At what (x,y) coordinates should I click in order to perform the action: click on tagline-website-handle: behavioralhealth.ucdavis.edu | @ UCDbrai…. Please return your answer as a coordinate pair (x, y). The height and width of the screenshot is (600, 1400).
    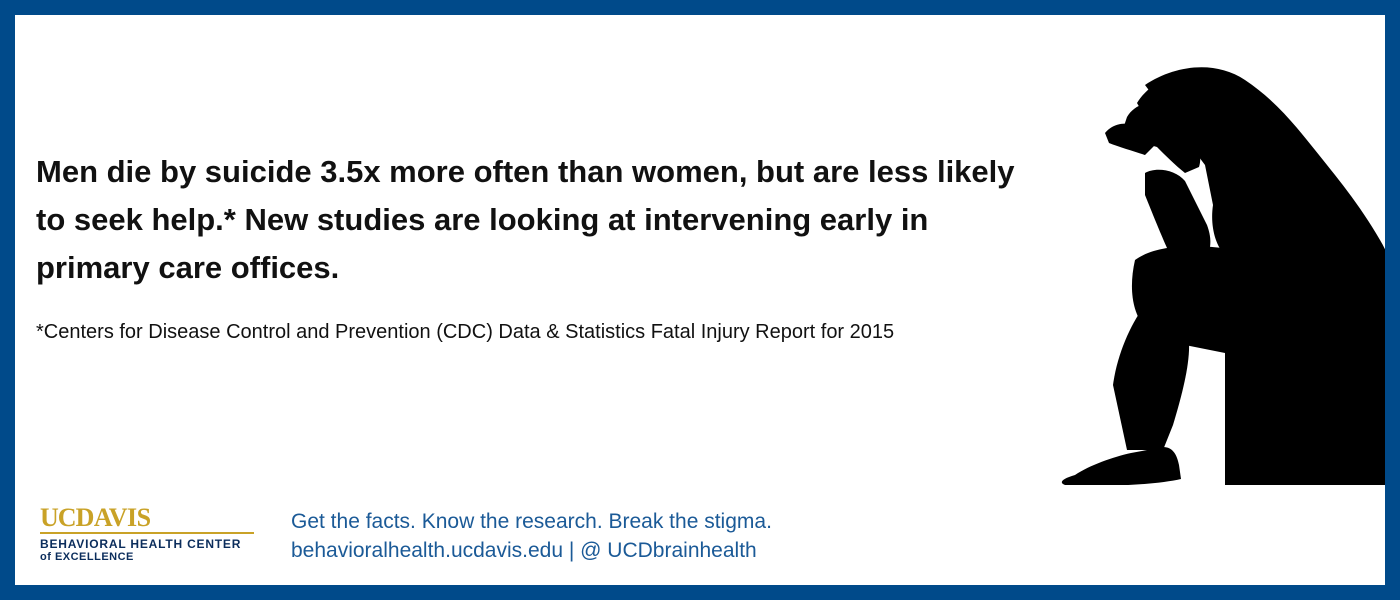
    Looking at the image, I should click on (524, 550).